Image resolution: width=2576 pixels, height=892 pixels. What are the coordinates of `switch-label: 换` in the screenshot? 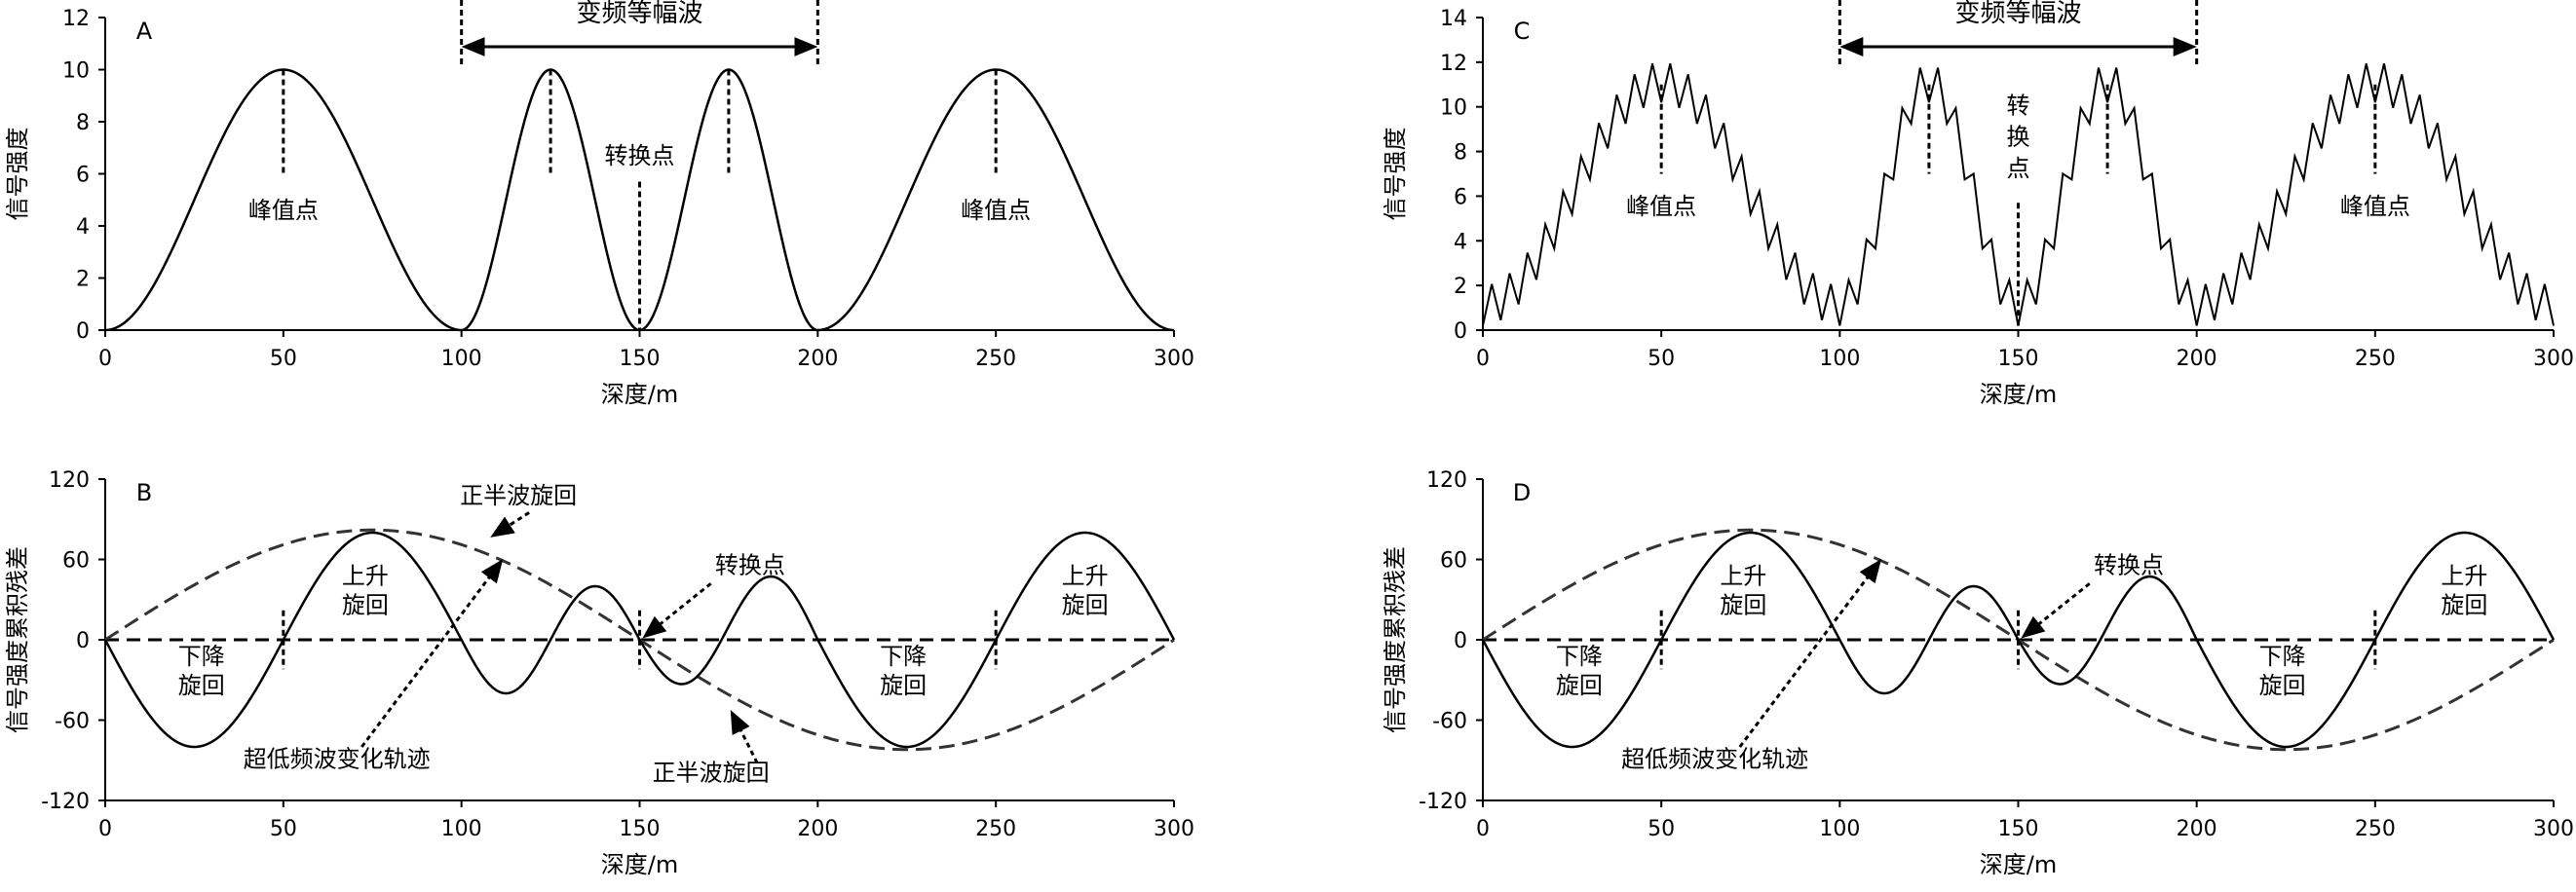 It's located at (2019, 137).